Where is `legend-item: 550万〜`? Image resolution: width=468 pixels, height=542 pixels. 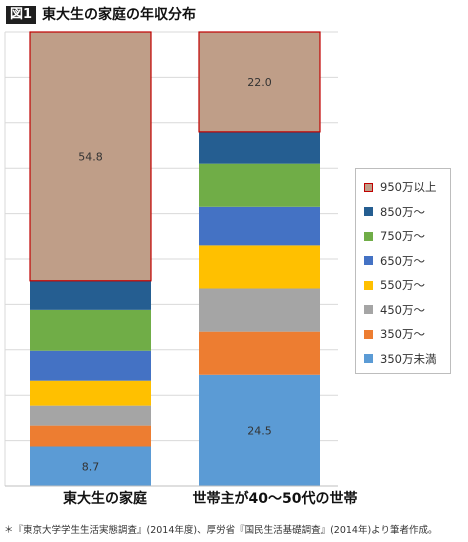 legend-item: 550万〜 is located at coordinates (407, 285).